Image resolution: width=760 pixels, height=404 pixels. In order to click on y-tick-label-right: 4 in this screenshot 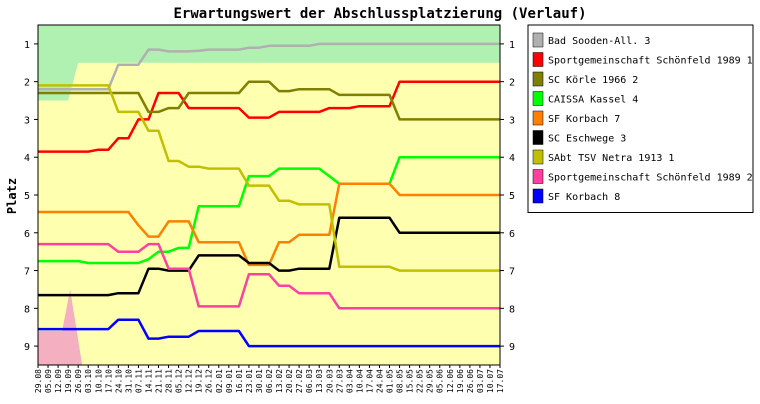, I will do `click(512, 158)`.